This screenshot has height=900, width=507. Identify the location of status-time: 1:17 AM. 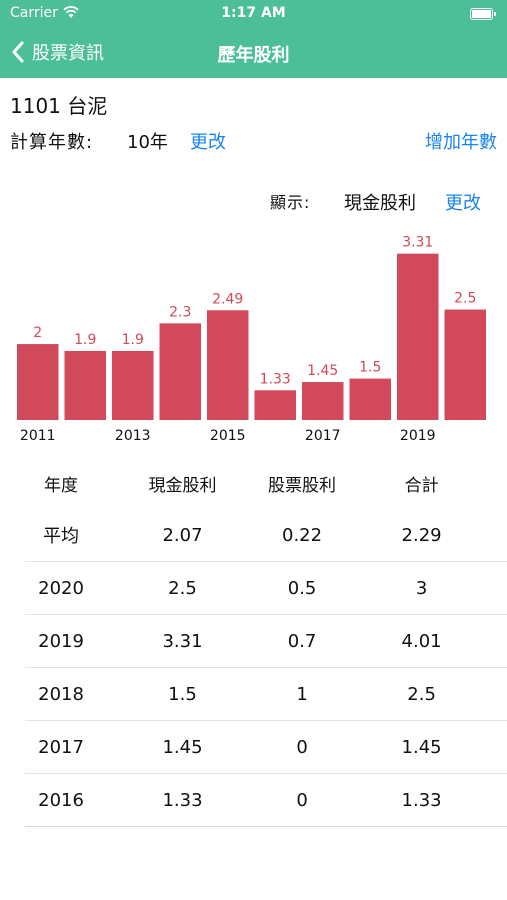
(253, 13).